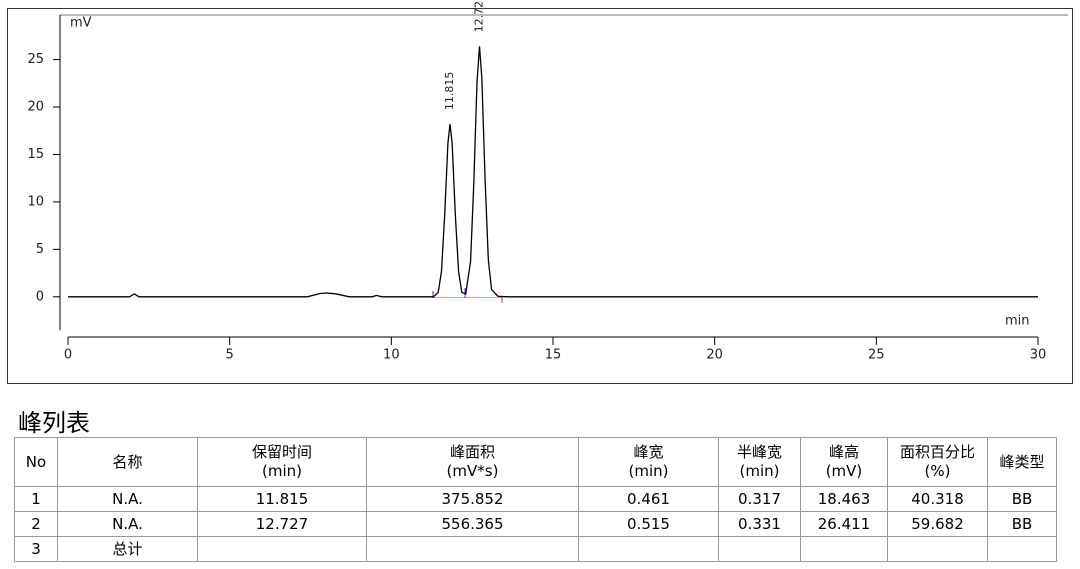 Image resolution: width=1080 pixels, height=569 pixels. I want to click on x-tick-label: 0, so click(68, 355).